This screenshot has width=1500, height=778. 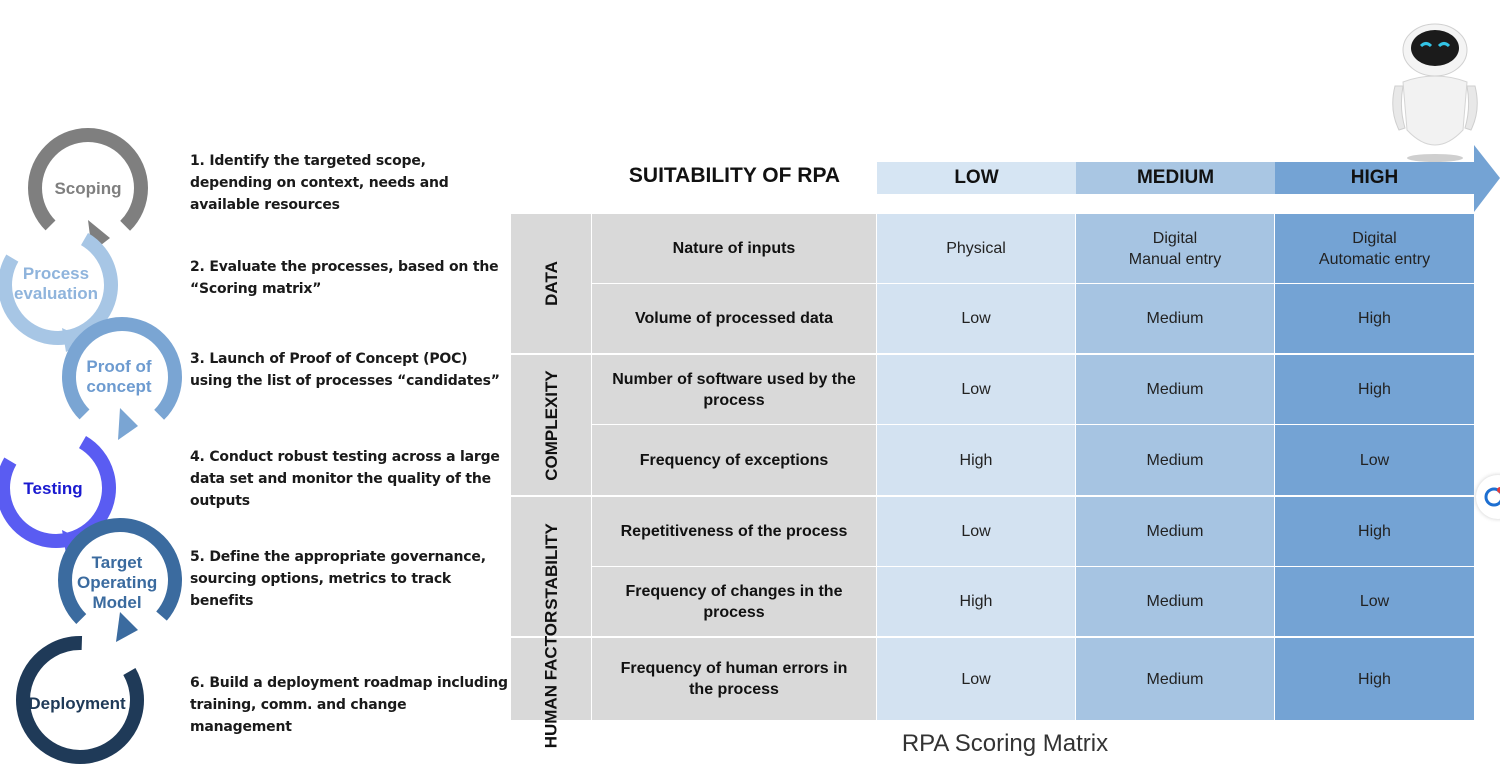 I want to click on cycle-arrow-target-operating-model, so click(x=119, y=580).